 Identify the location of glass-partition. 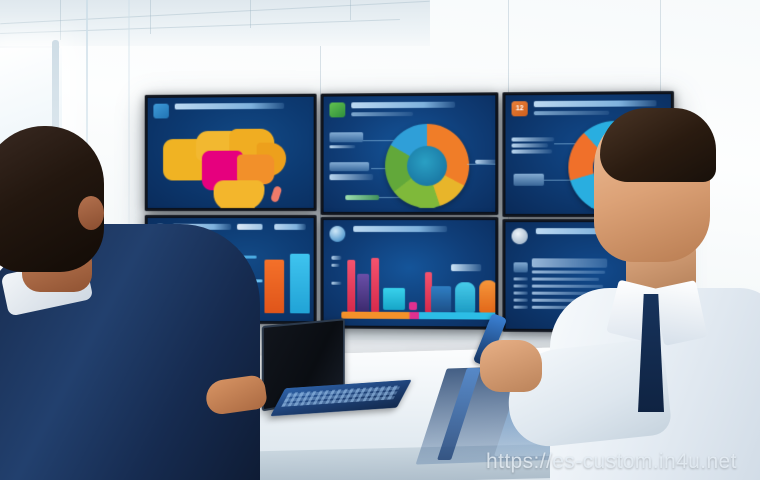
(129, 165).